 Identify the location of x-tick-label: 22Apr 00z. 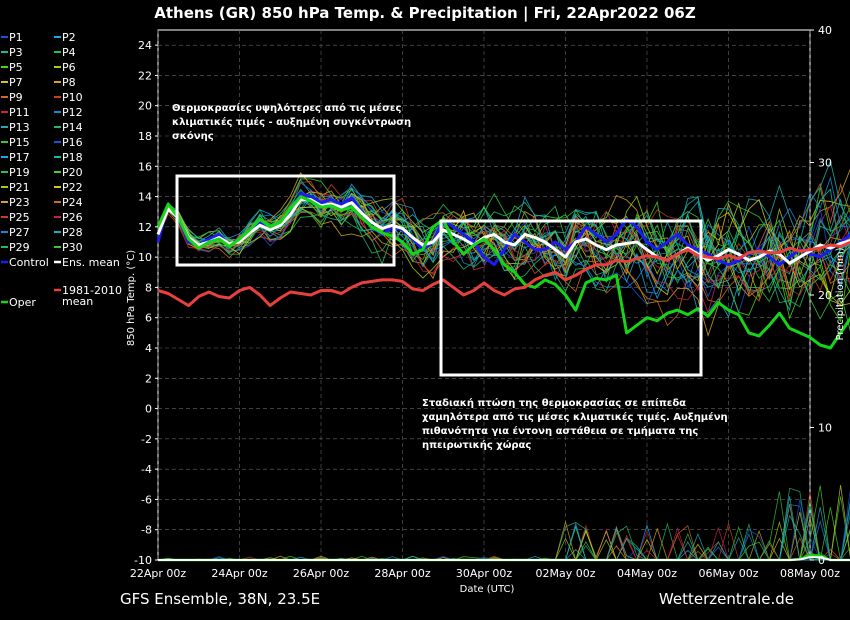
(158, 573).